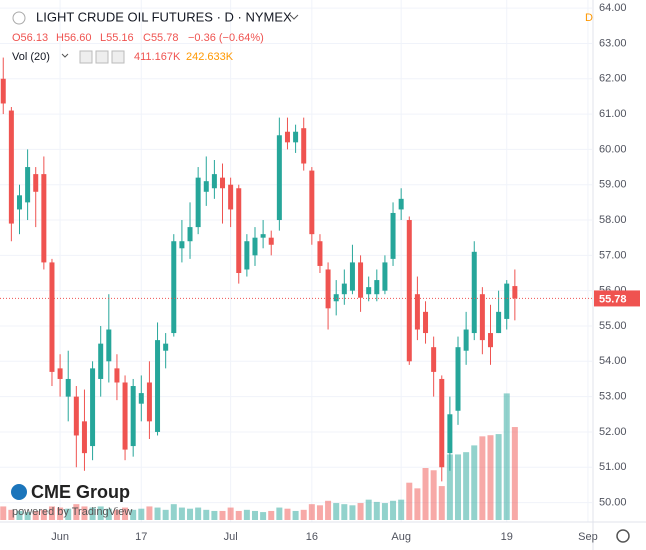 The image size is (646, 550). What do you see at coordinates (589, 18) in the screenshot?
I see `interval: D` at bounding box center [589, 18].